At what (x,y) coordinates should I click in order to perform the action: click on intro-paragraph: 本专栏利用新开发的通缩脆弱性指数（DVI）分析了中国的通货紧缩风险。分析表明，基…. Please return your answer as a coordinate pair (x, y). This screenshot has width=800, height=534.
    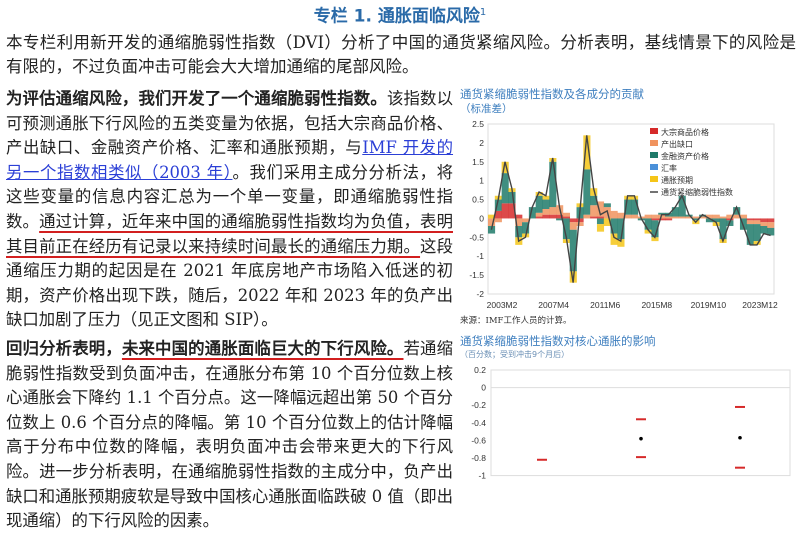
    Looking at the image, I should click on (401, 54).